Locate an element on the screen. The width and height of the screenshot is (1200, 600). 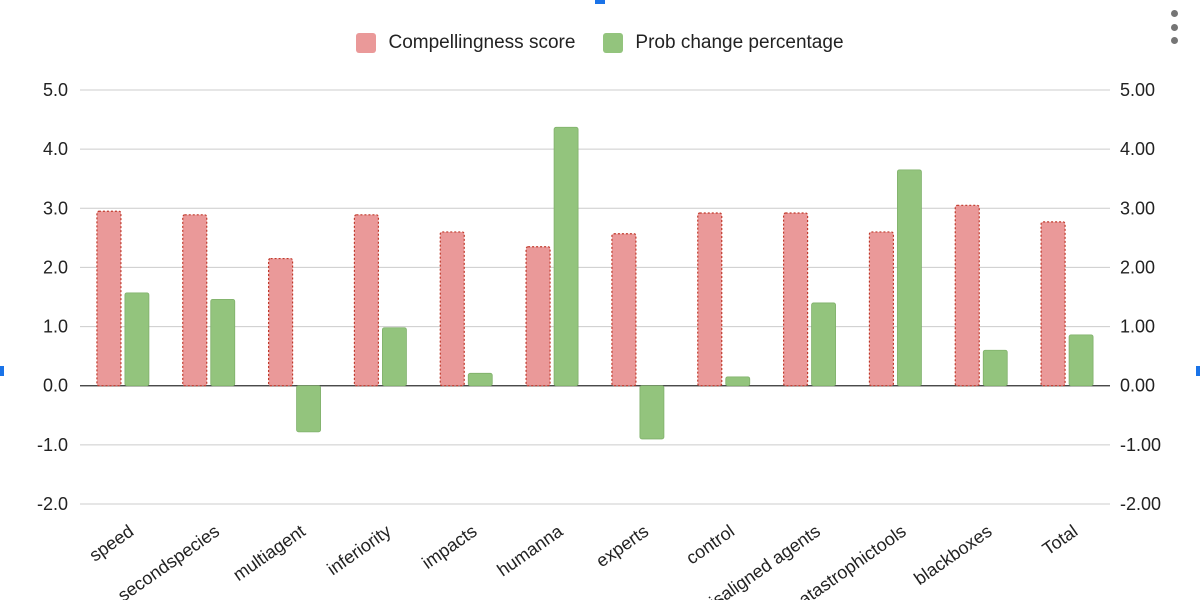
selection-handle-right is located at coordinates (1198, 371).